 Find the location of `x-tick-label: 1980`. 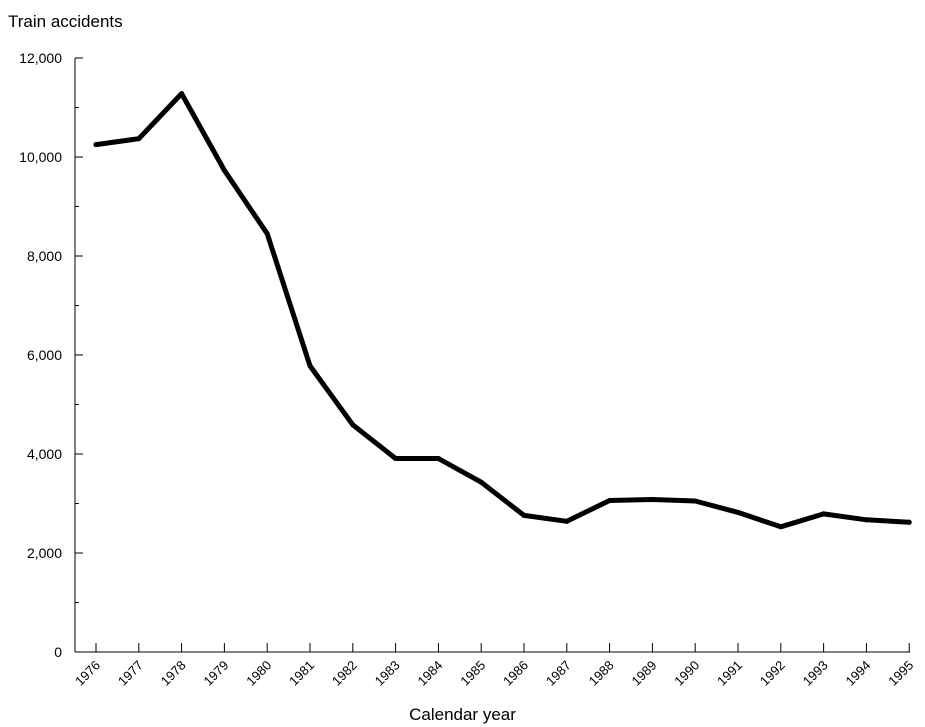

x-tick-label: 1980 is located at coordinates (258, 673).